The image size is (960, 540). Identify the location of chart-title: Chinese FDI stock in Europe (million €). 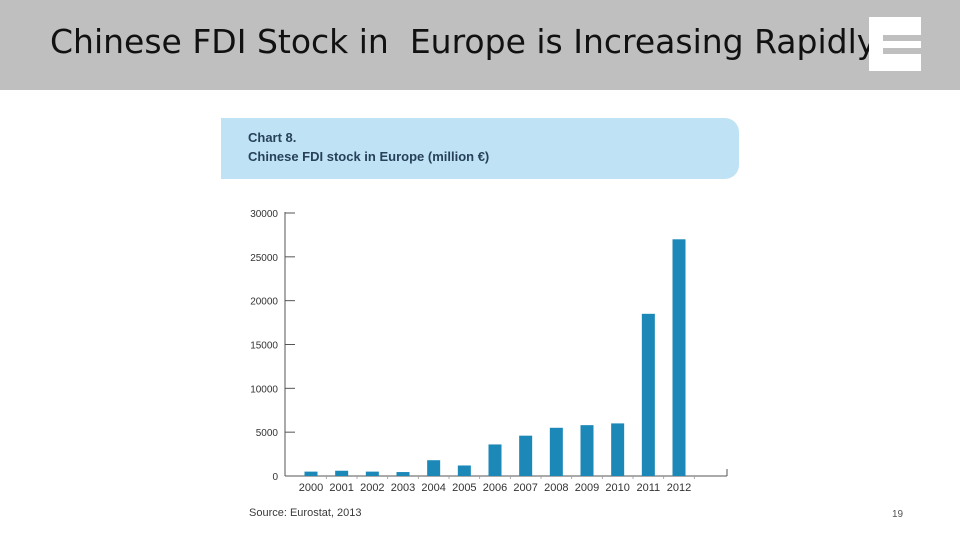
(369, 156).